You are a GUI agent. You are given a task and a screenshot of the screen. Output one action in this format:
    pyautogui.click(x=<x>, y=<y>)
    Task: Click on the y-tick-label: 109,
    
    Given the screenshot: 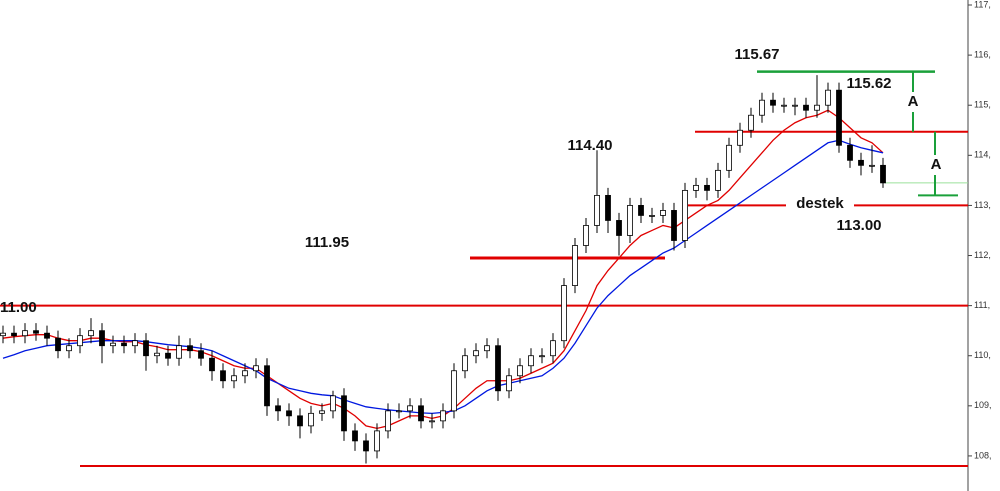 What is the action you would take?
    pyautogui.click(x=983, y=405)
    